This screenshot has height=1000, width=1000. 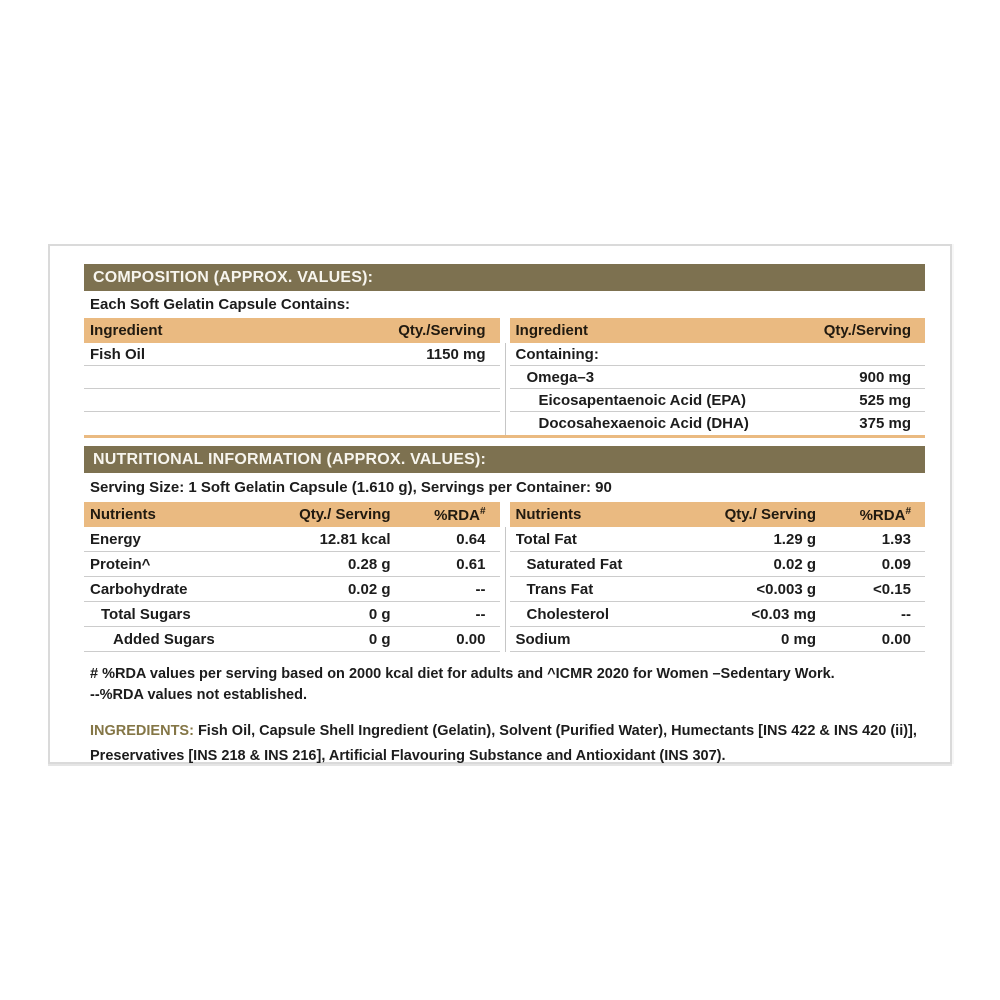 What do you see at coordinates (896, 564) in the screenshot?
I see `row-rda-cell: 0.09` at bounding box center [896, 564].